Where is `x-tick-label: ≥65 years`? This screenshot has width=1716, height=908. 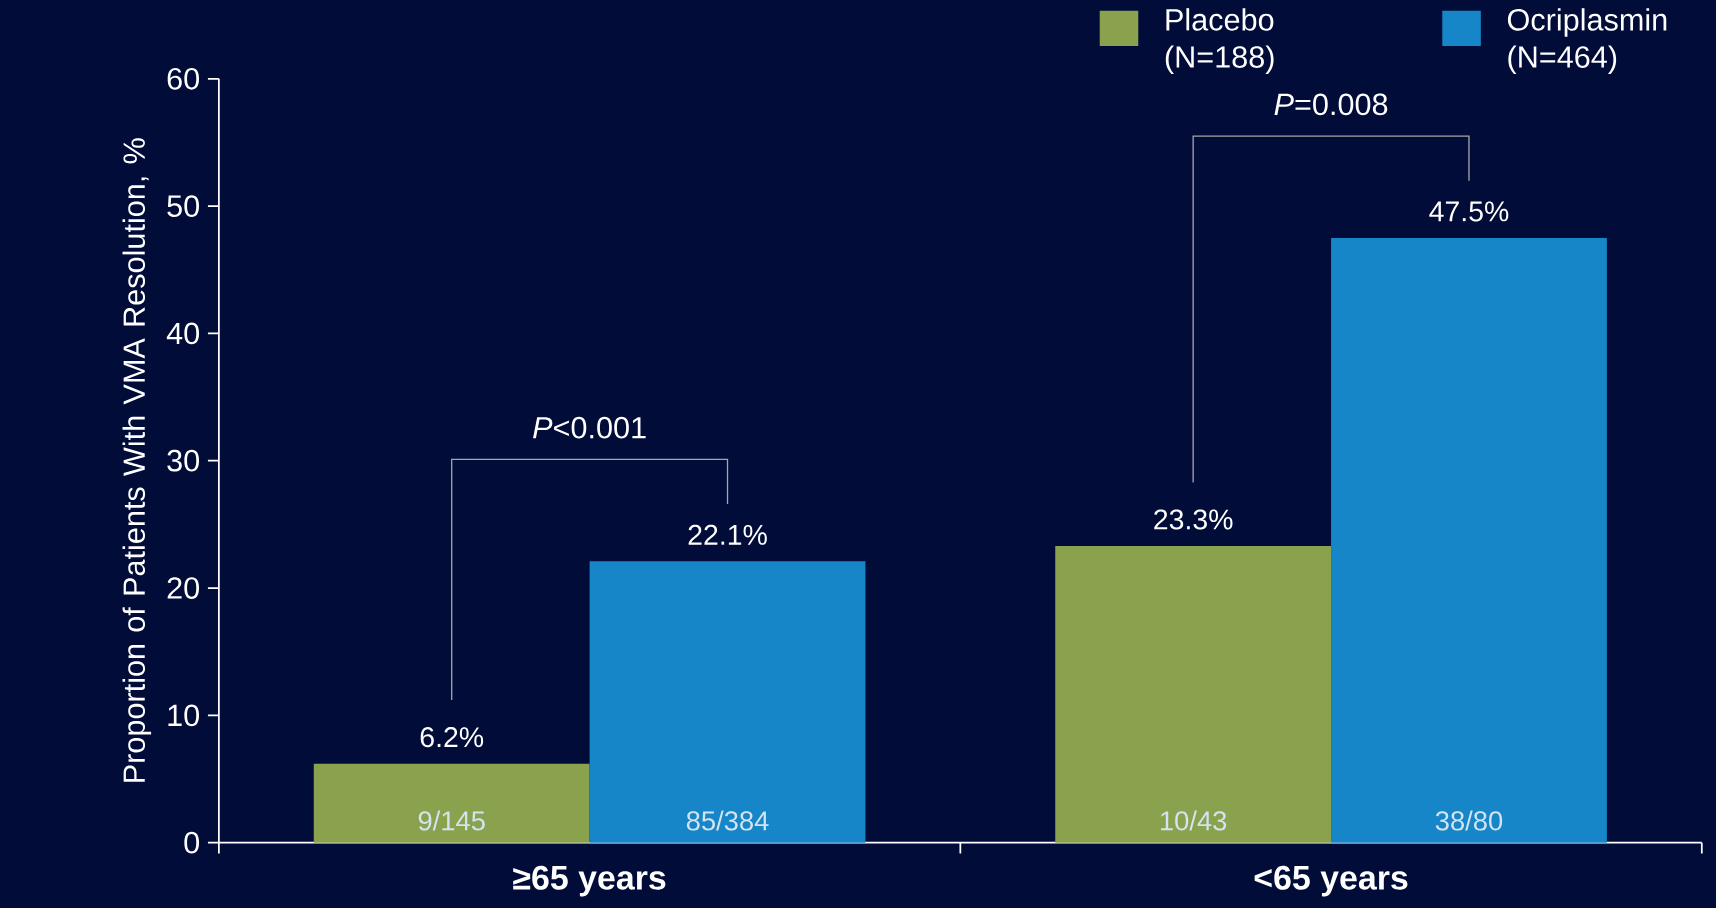
x-tick-label: ≥65 years is located at coordinates (589, 881).